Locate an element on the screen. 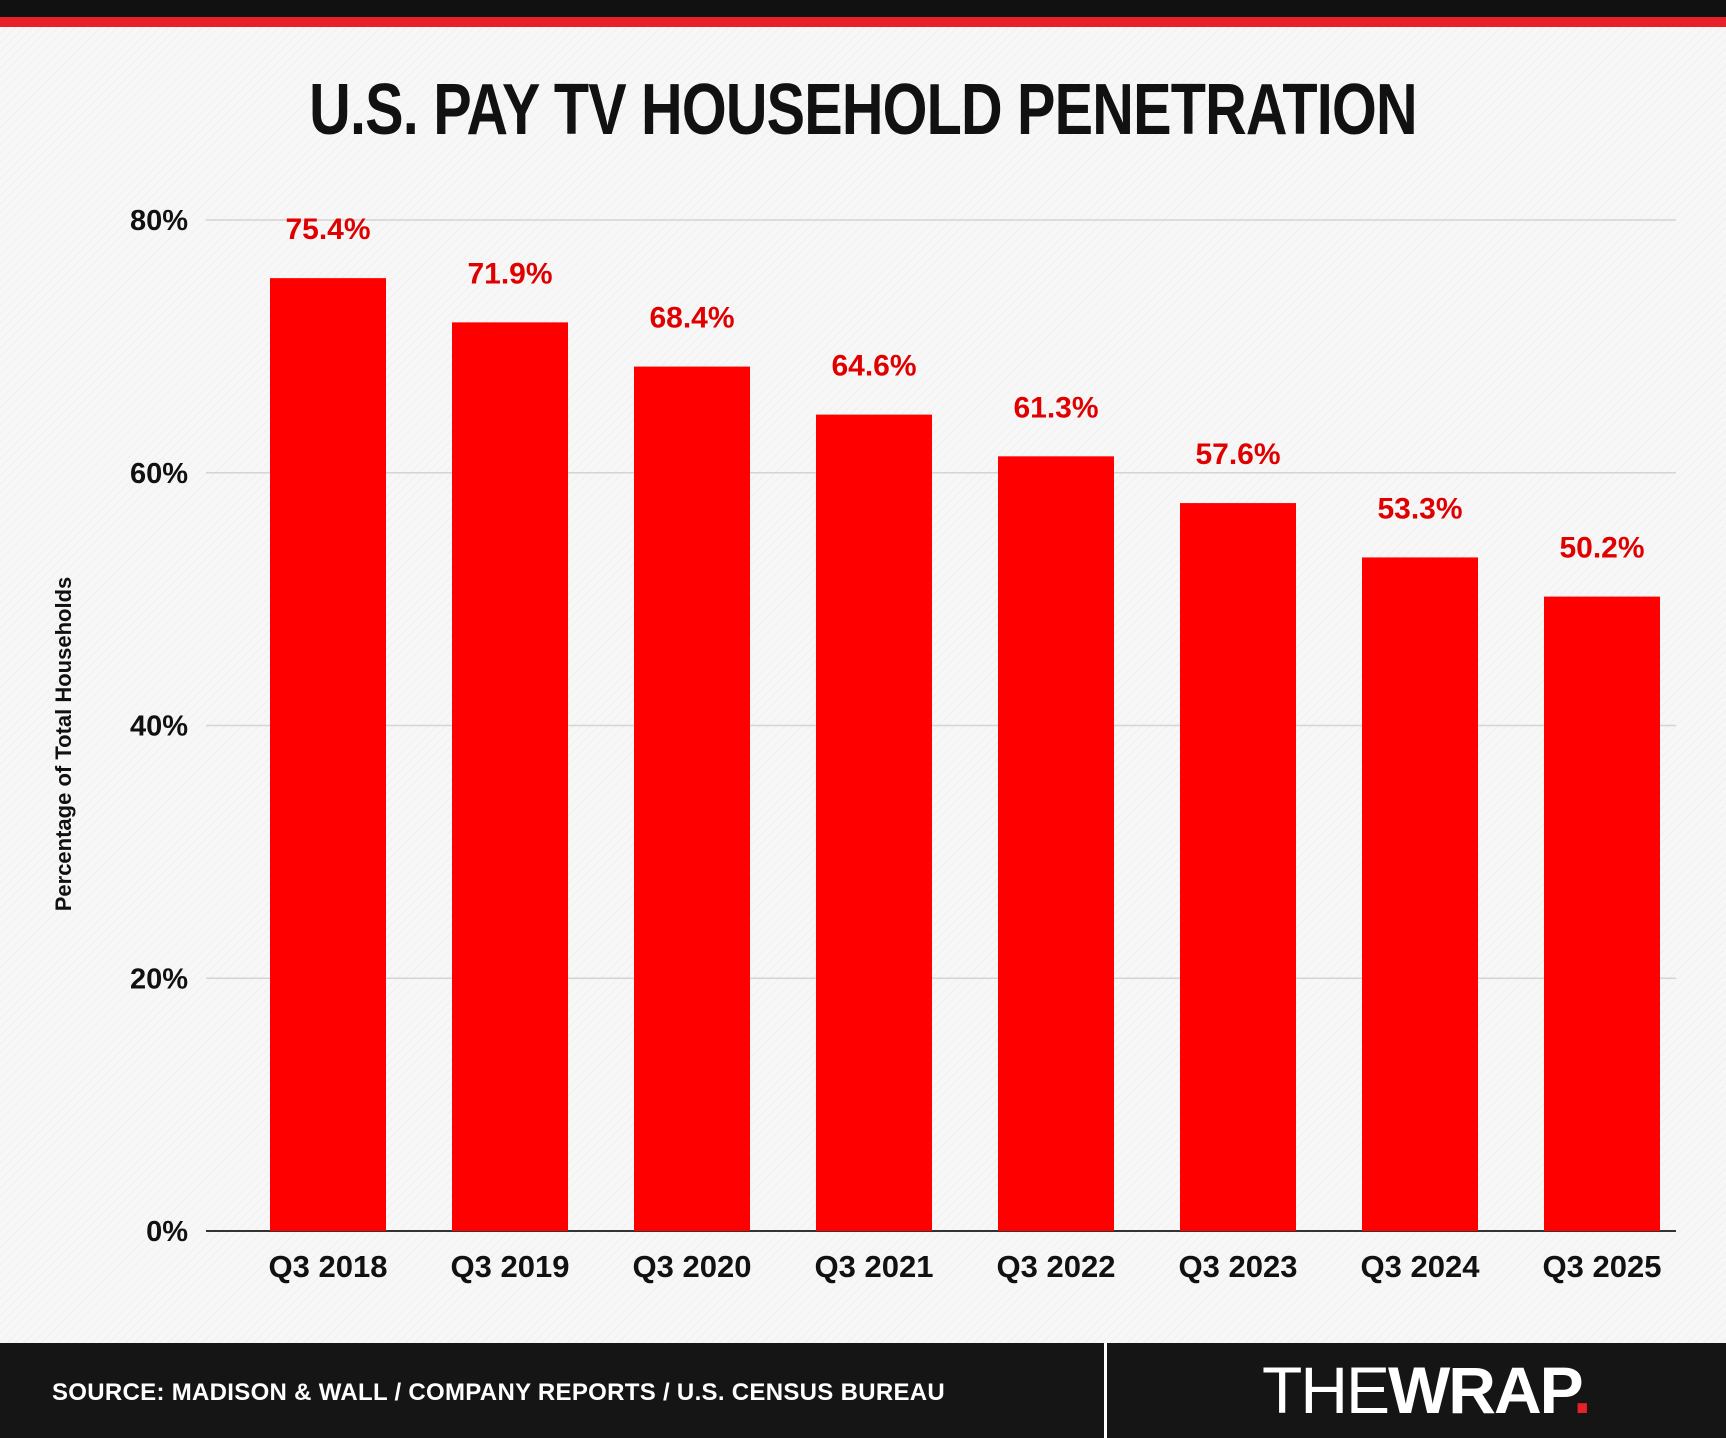  thewrap-logo: THEWRAP. is located at coordinates (1427, 1390).